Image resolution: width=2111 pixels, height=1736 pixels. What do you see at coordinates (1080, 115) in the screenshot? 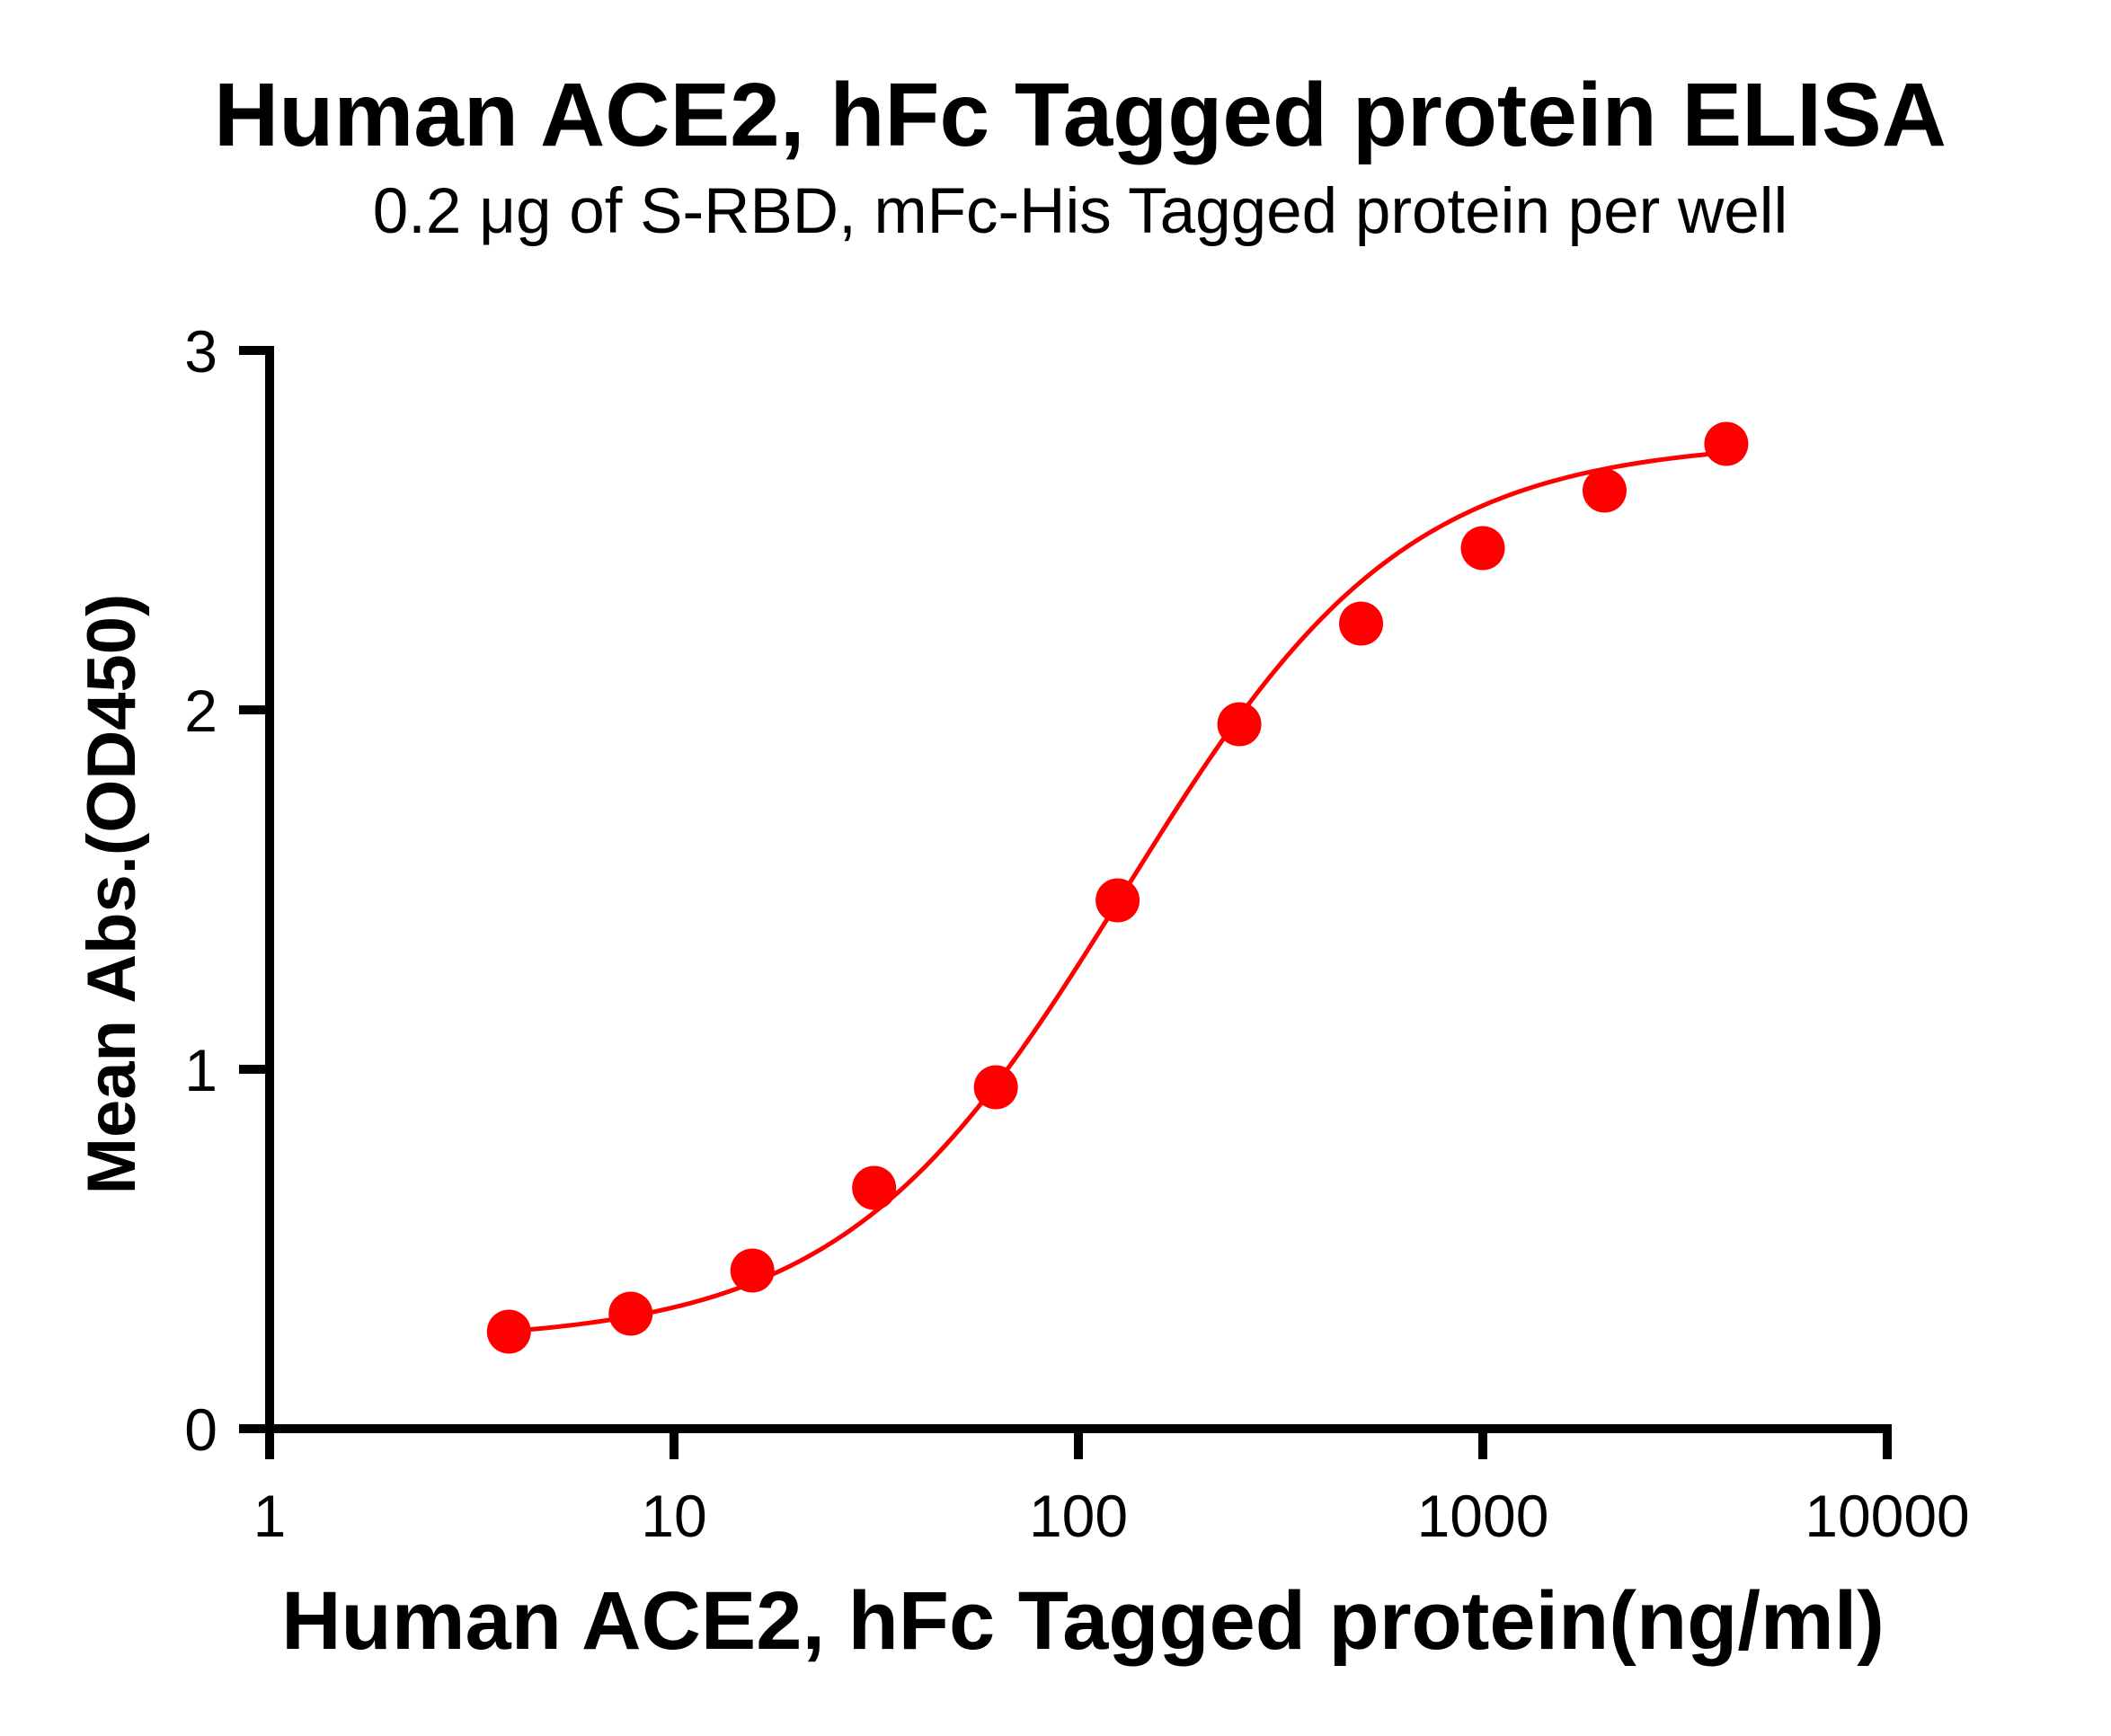
I see `chart-title: Human ACE2, hFc Tagged protein ELISA` at bounding box center [1080, 115].